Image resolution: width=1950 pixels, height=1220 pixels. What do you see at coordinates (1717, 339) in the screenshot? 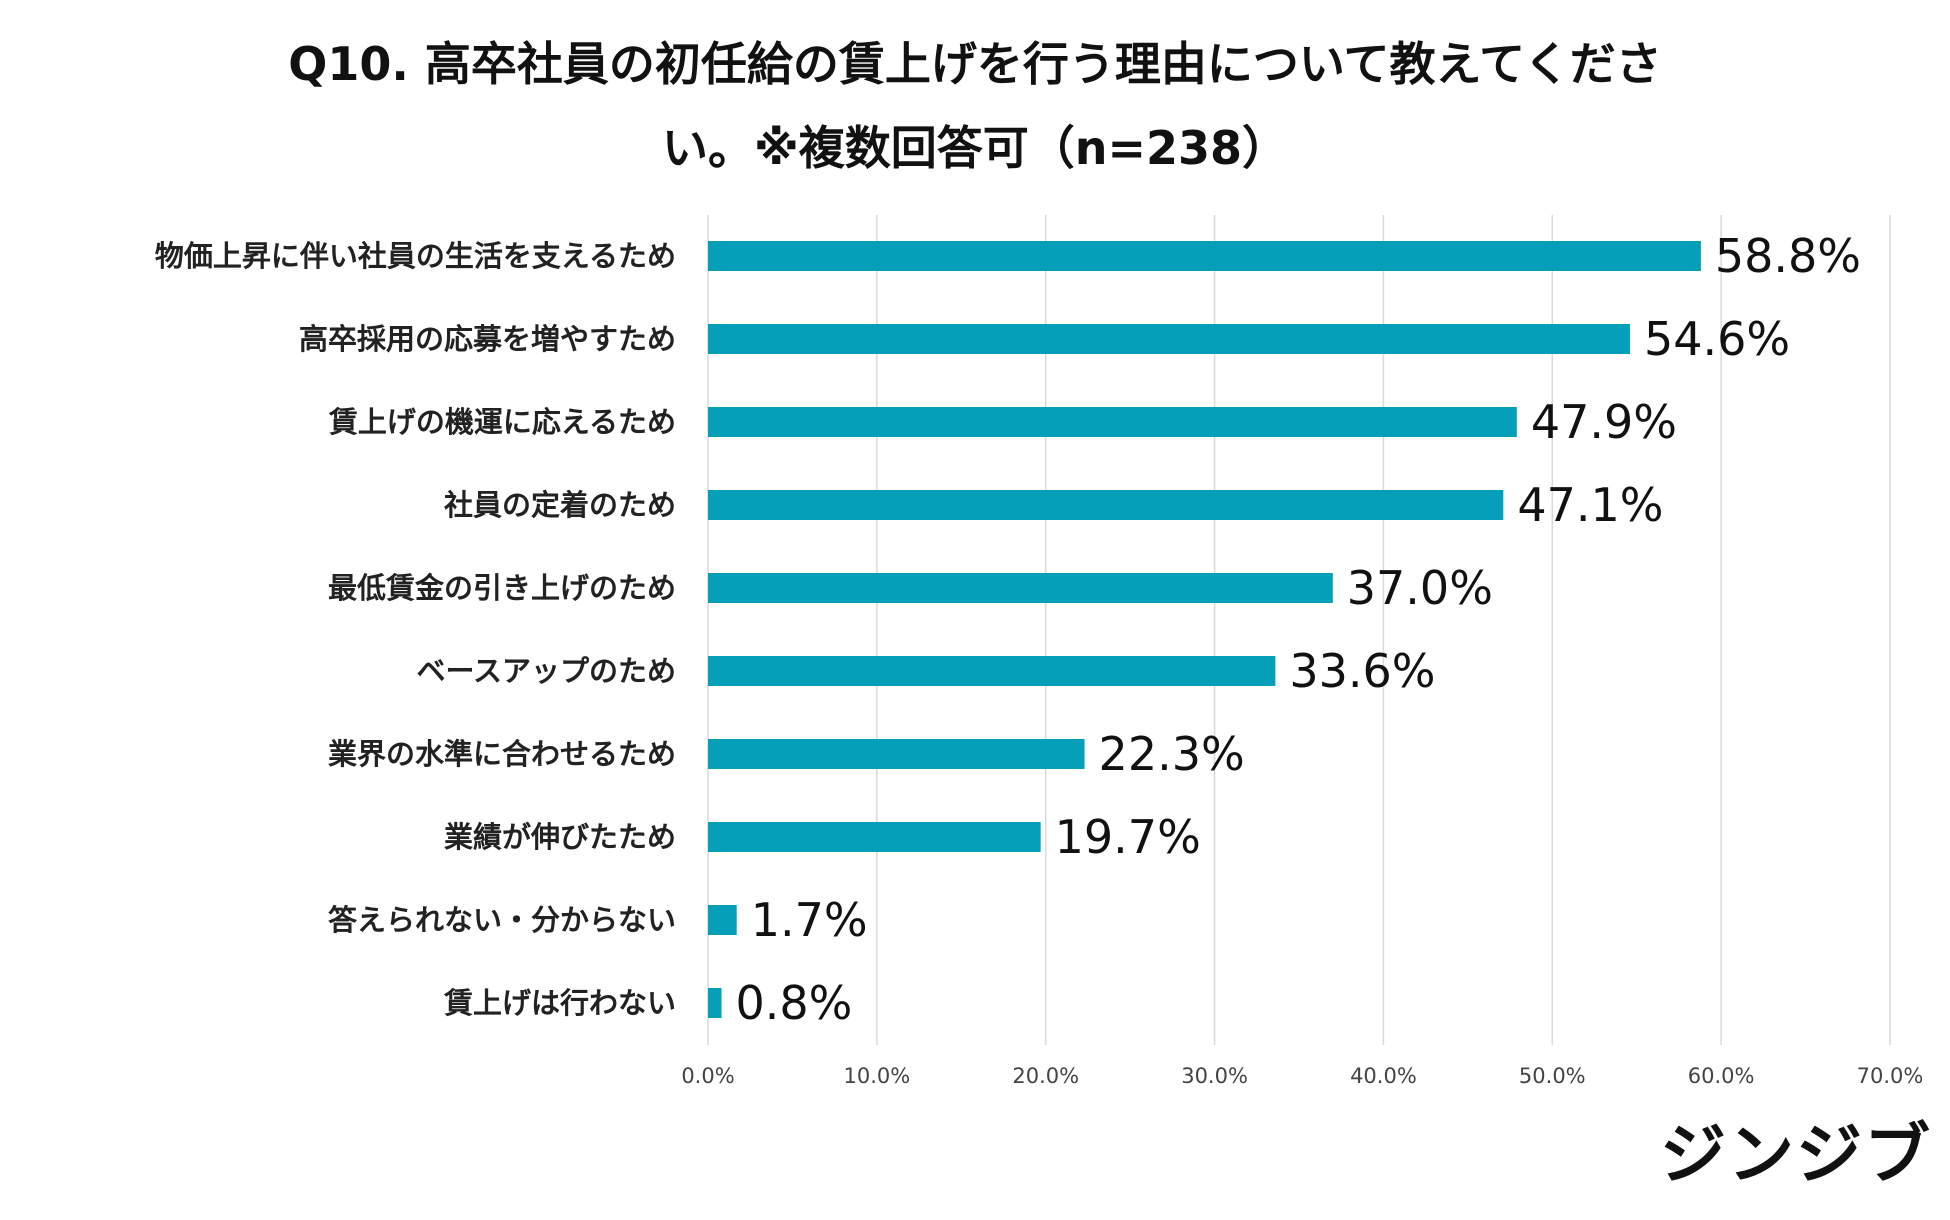
I see `value-label: 54.6%` at bounding box center [1717, 339].